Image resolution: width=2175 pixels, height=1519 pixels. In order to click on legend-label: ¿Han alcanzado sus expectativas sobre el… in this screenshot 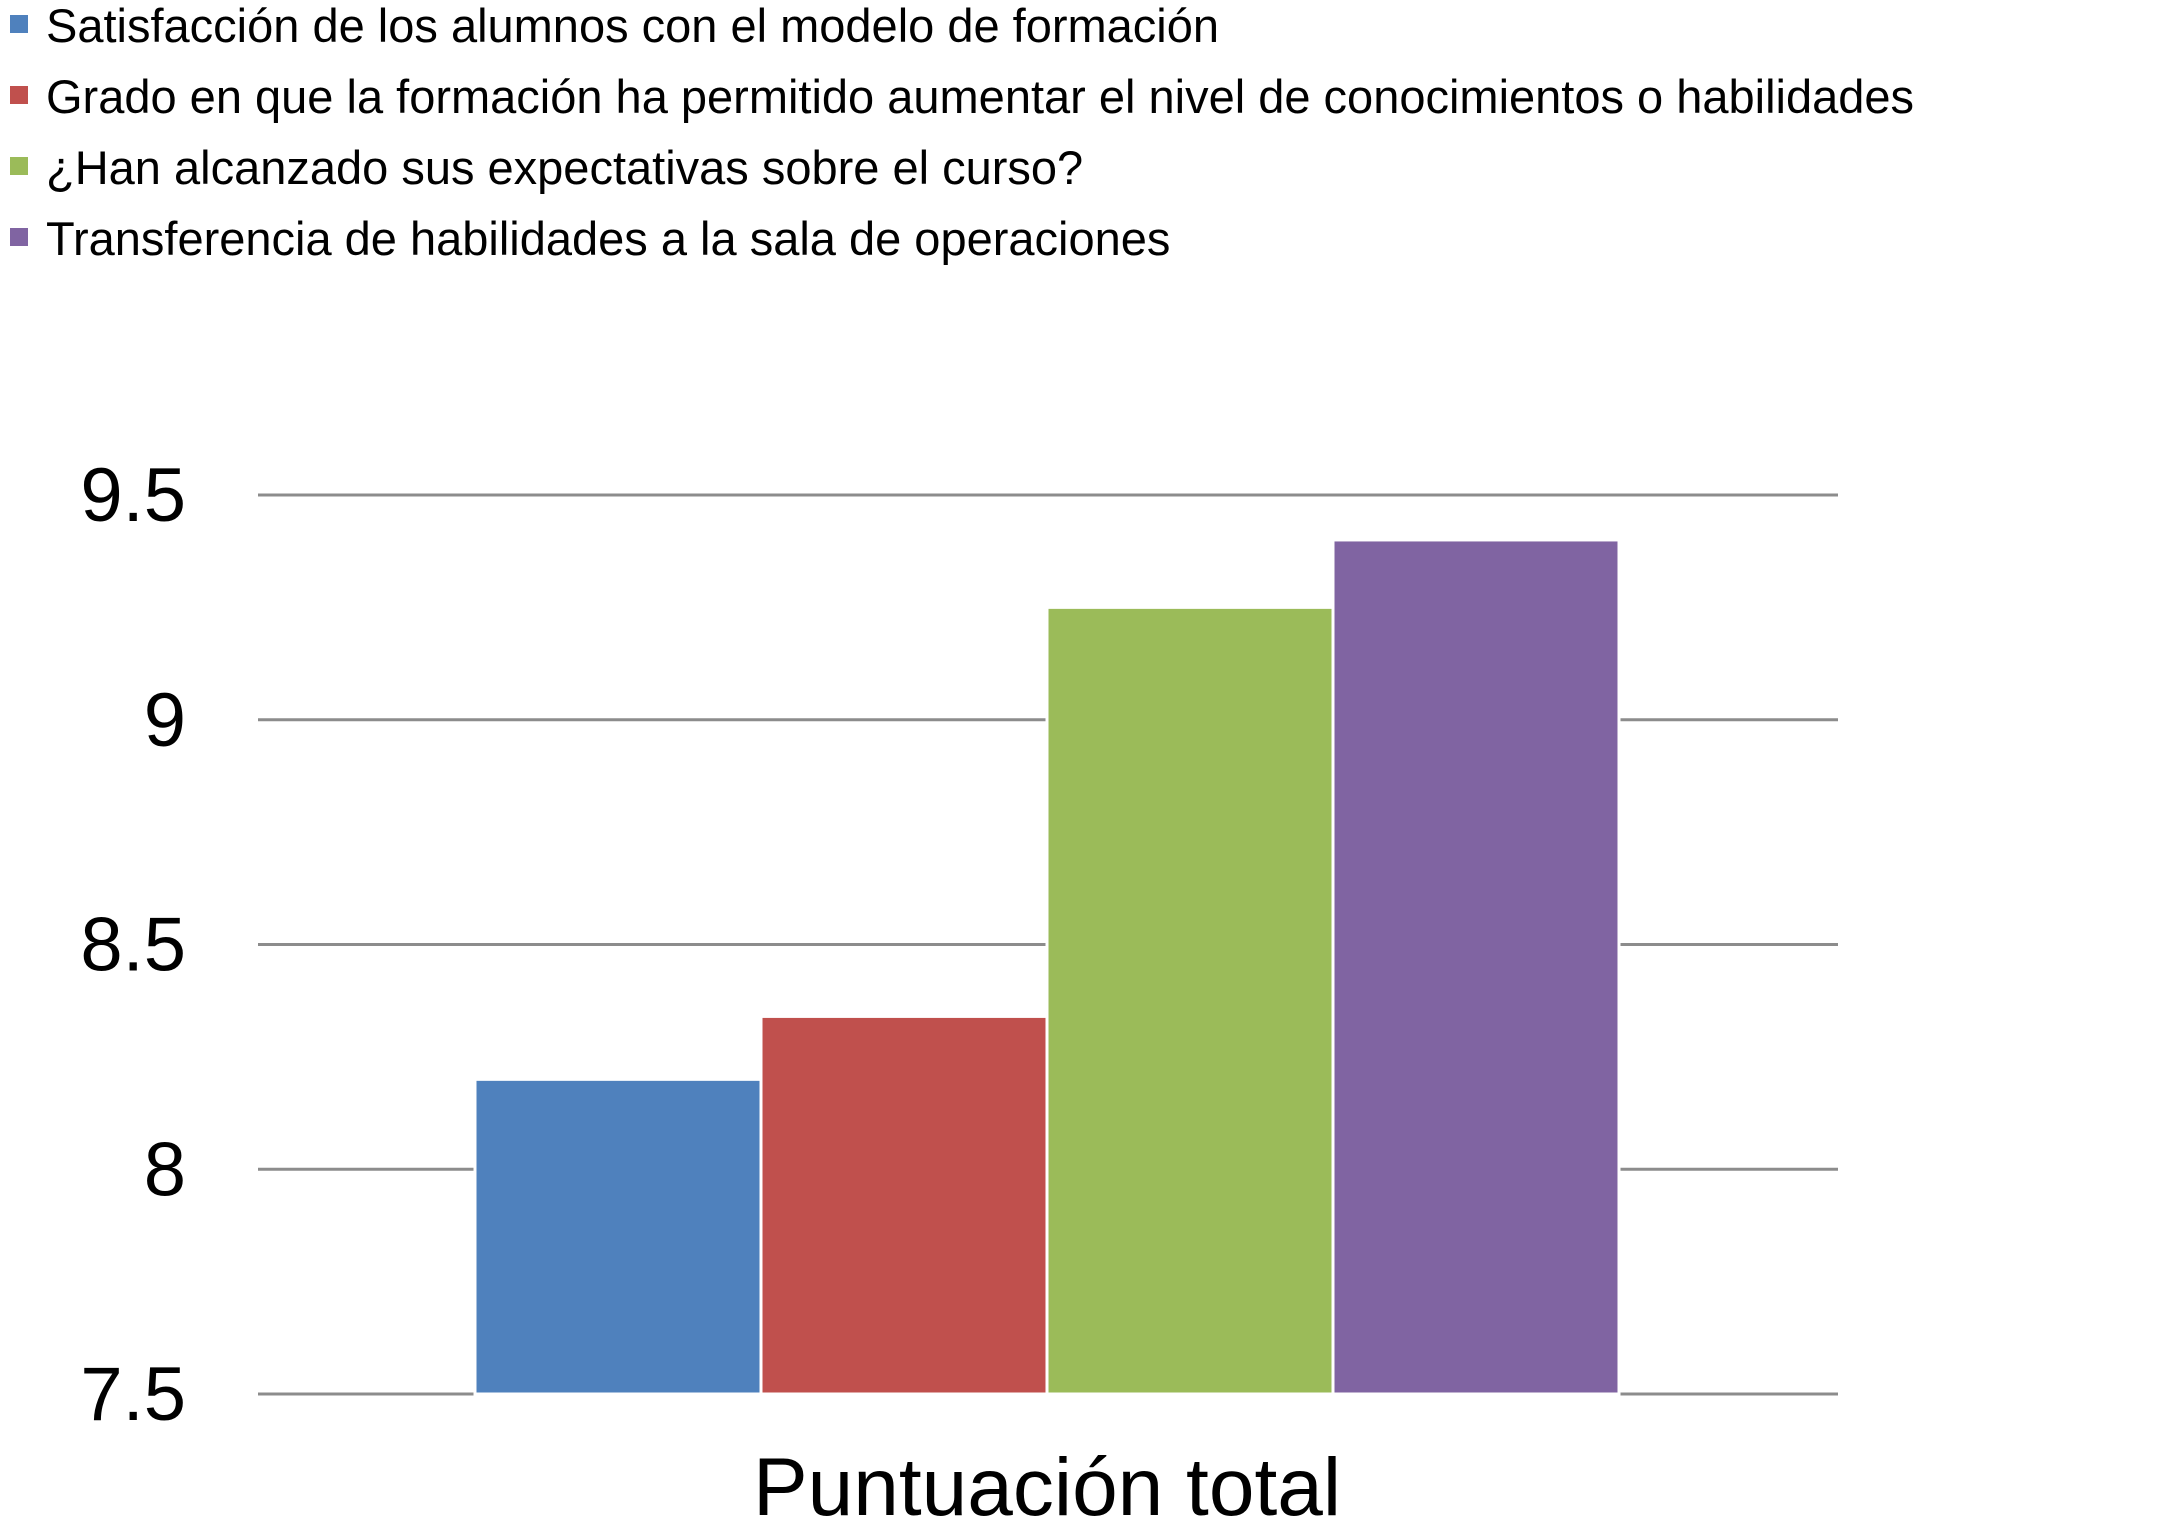, I will do `click(565, 167)`.